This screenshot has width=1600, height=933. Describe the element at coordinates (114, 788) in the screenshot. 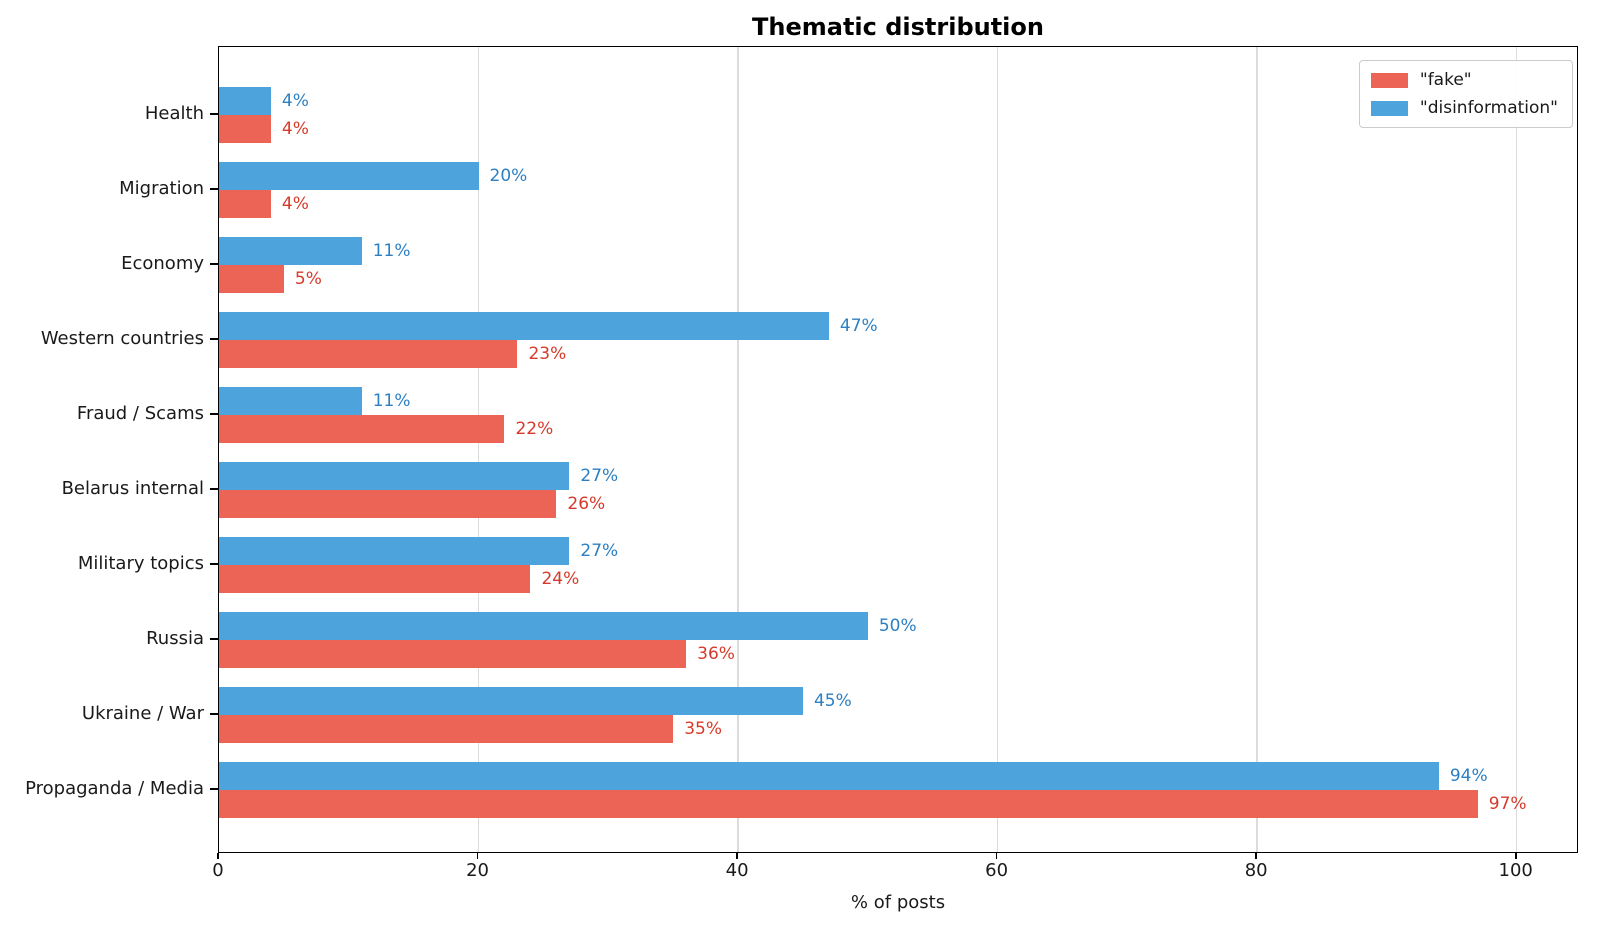

I see `y-tick-label: Propaganda / Media` at that location.